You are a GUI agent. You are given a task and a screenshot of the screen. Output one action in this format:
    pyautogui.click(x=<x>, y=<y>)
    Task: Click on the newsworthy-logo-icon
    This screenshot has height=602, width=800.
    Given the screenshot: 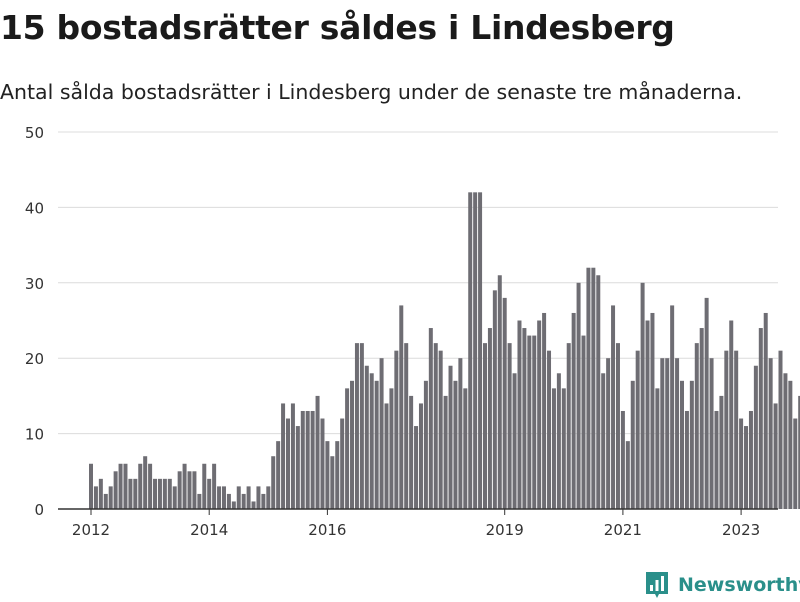 What is the action you would take?
    pyautogui.click(x=657, y=585)
    